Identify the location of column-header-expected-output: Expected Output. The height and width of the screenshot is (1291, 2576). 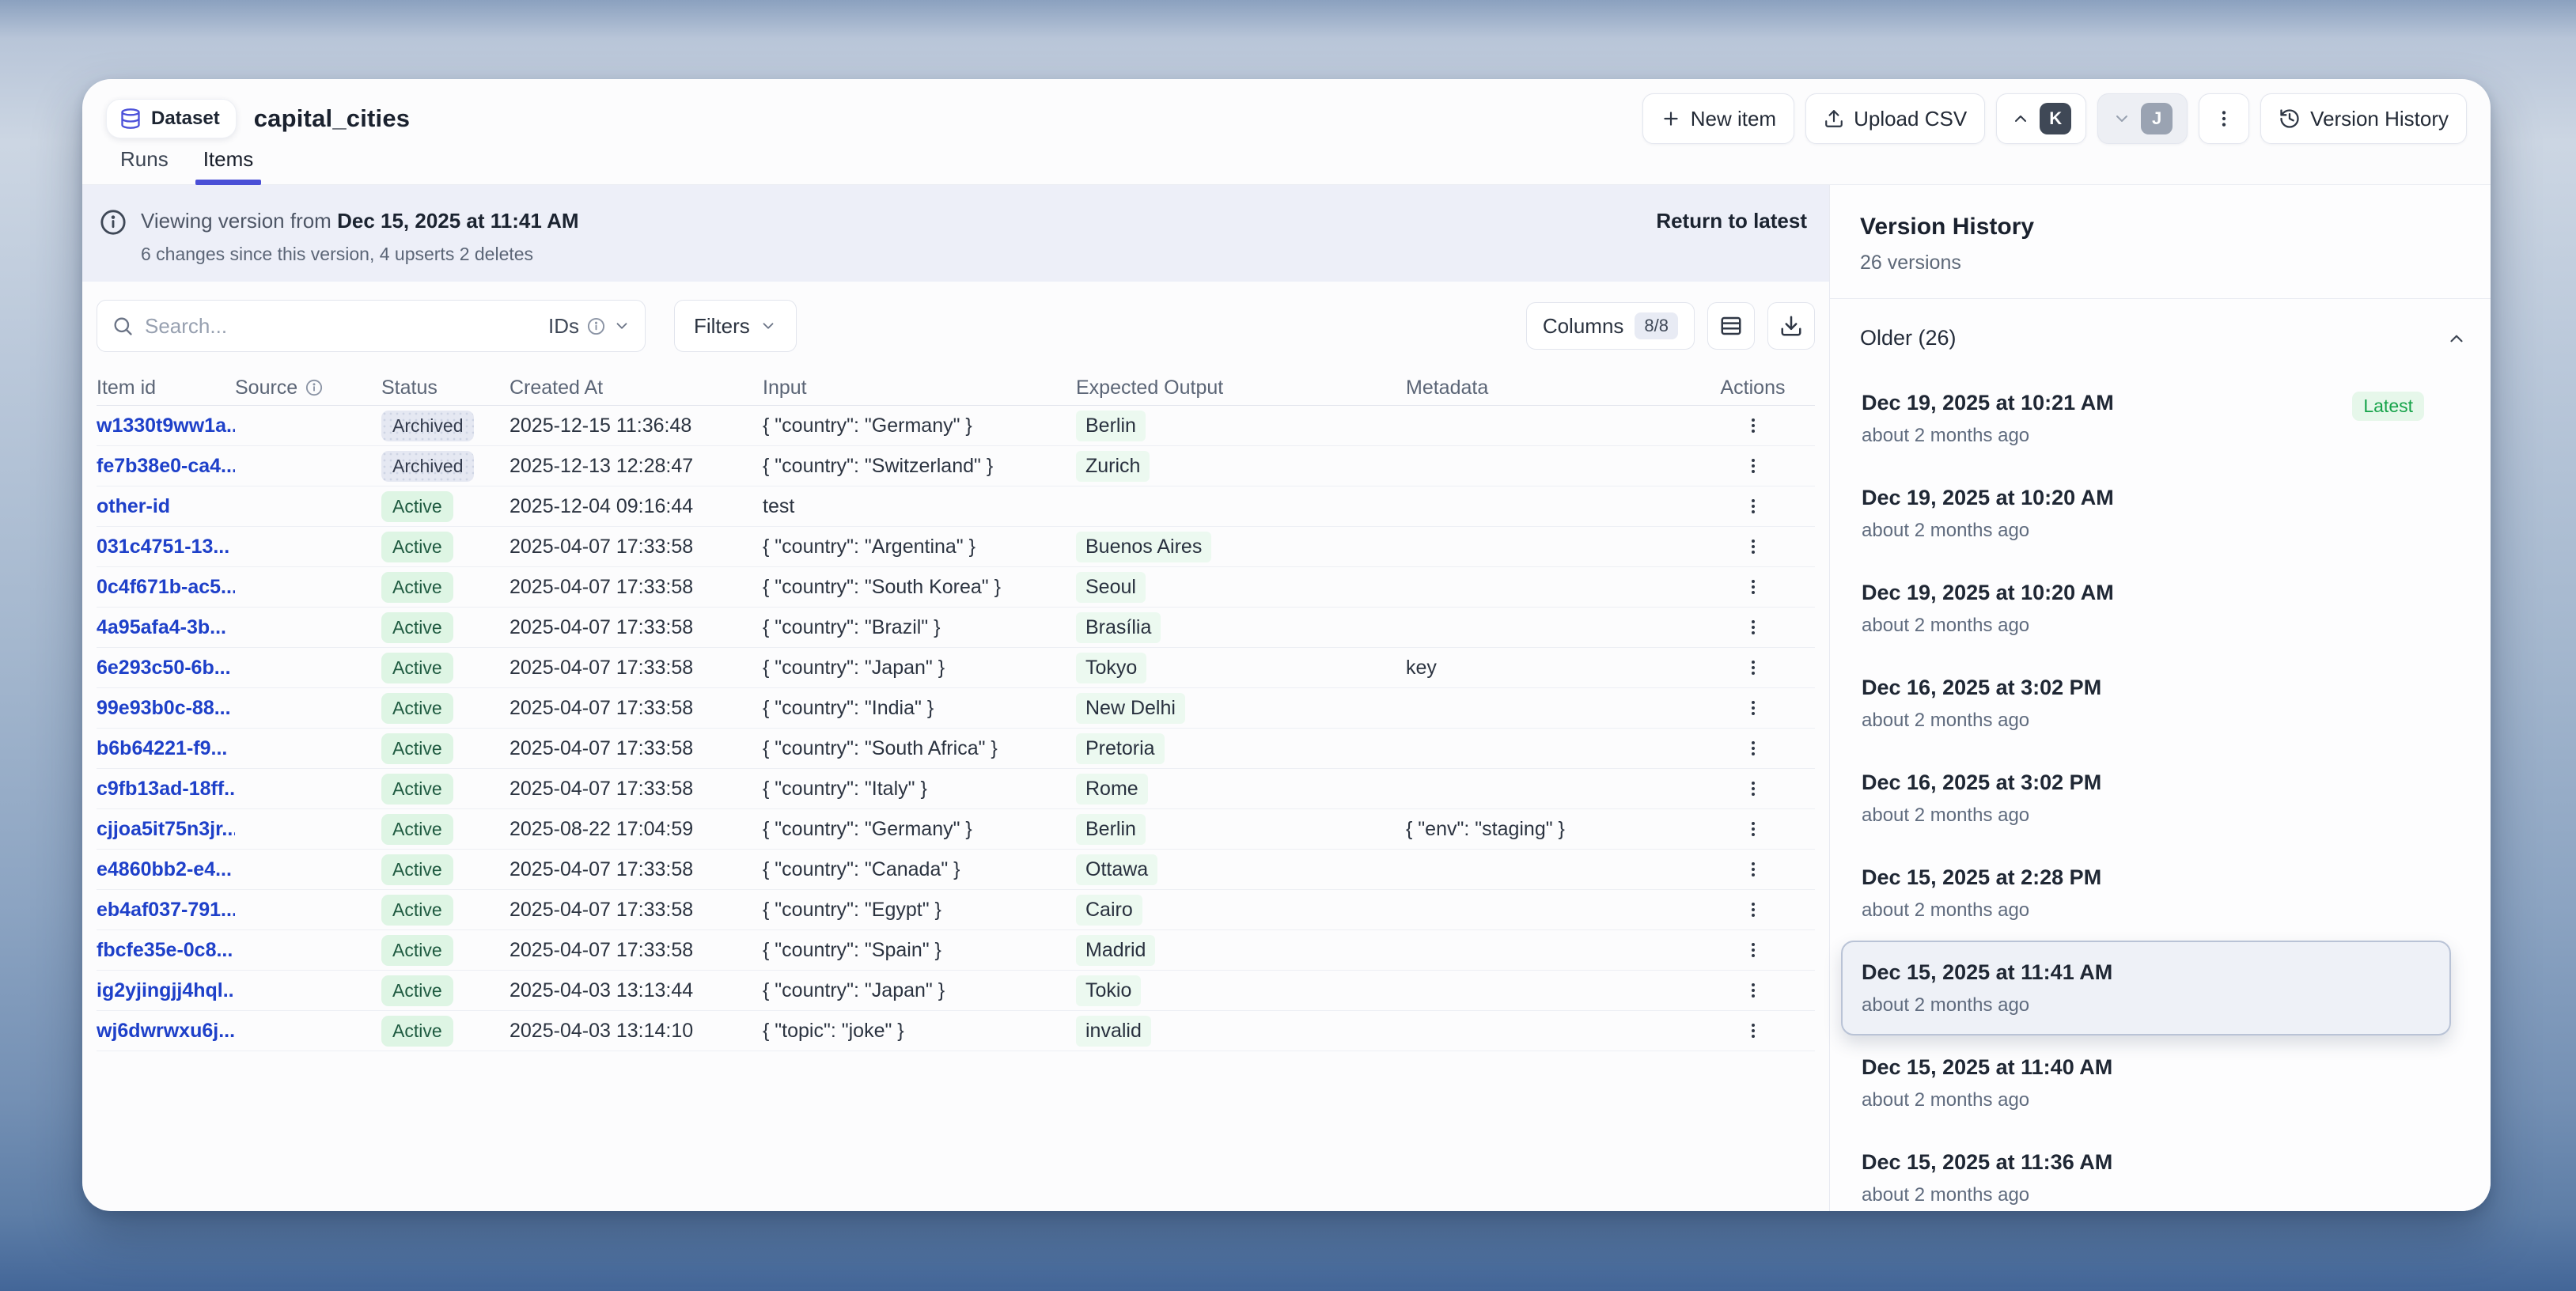
(1150, 387).